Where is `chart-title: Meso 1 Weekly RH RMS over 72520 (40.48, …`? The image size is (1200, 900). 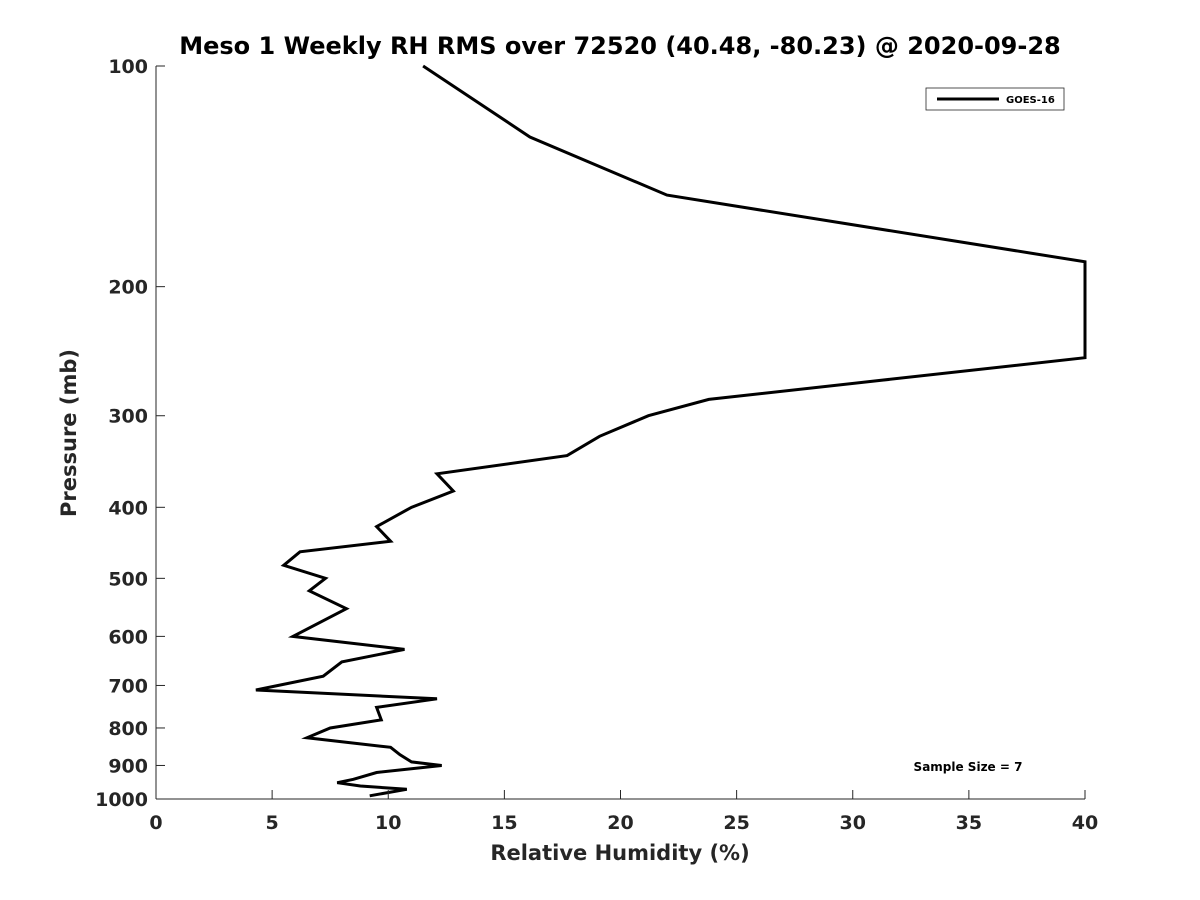
chart-title: Meso 1 Weekly RH RMS over 72520 (40.48, … is located at coordinates (620, 46).